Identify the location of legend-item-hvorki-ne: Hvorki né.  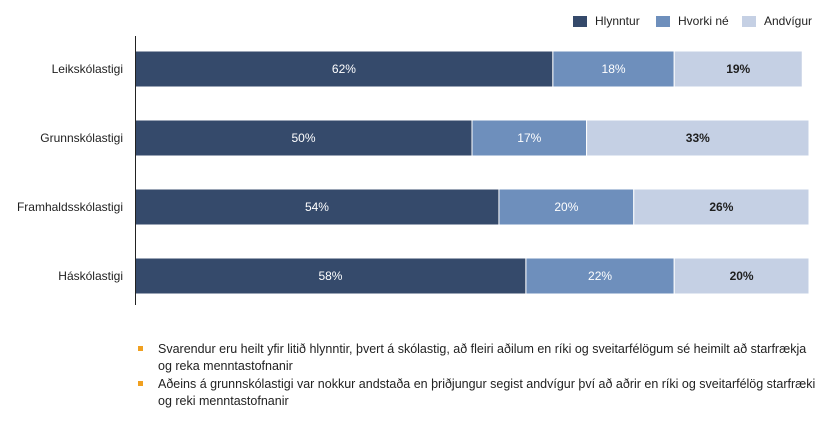
(692, 21).